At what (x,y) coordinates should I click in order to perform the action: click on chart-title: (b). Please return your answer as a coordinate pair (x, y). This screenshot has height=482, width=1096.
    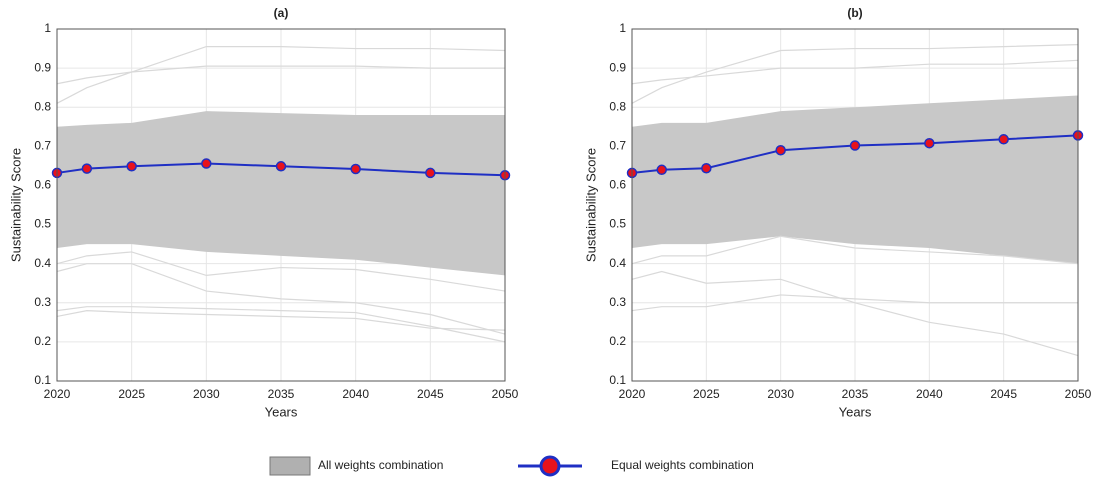
    Looking at the image, I should click on (854, 13).